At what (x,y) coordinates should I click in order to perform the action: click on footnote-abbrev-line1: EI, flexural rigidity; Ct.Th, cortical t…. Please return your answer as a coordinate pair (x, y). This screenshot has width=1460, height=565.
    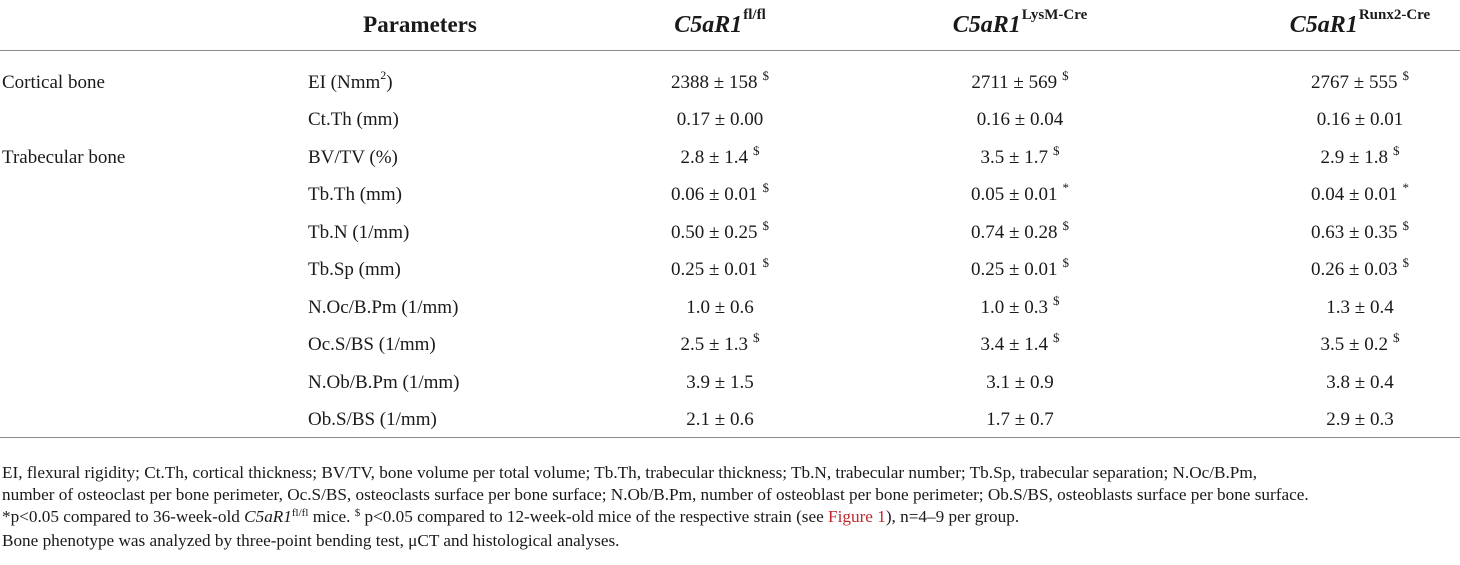
    Looking at the image, I should click on (630, 472).